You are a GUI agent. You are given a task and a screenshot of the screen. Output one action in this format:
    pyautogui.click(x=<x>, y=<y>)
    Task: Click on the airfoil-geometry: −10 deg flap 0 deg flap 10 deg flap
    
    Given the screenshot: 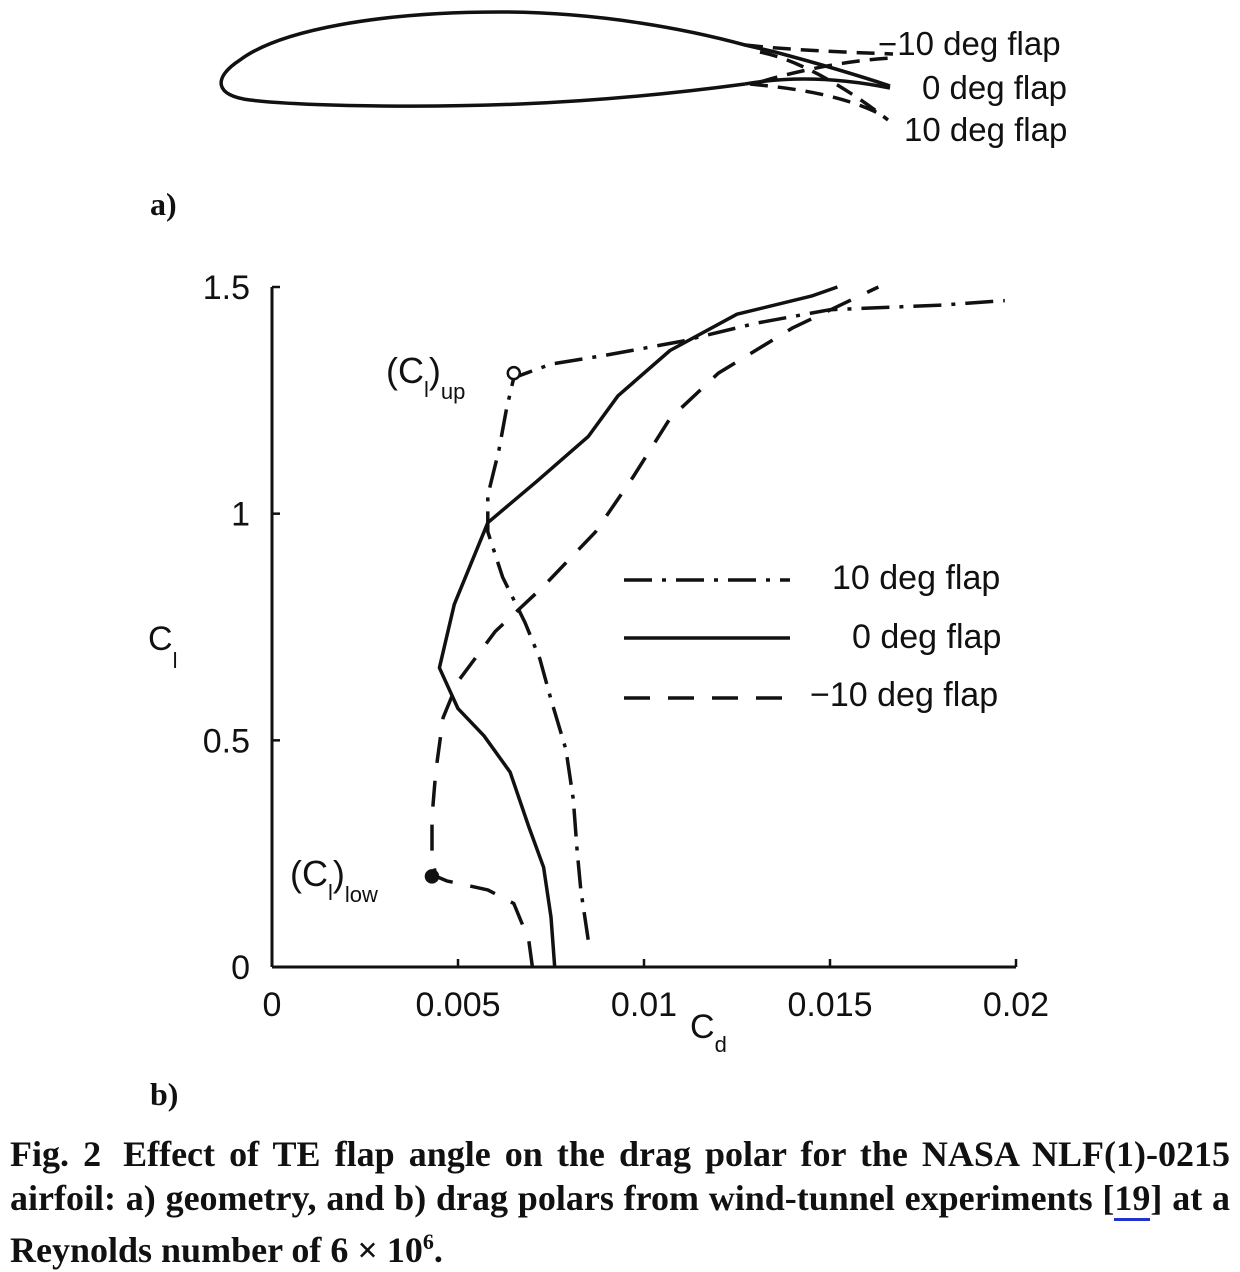 What is the action you would take?
    pyautogui.click(x=643, y=79)
    